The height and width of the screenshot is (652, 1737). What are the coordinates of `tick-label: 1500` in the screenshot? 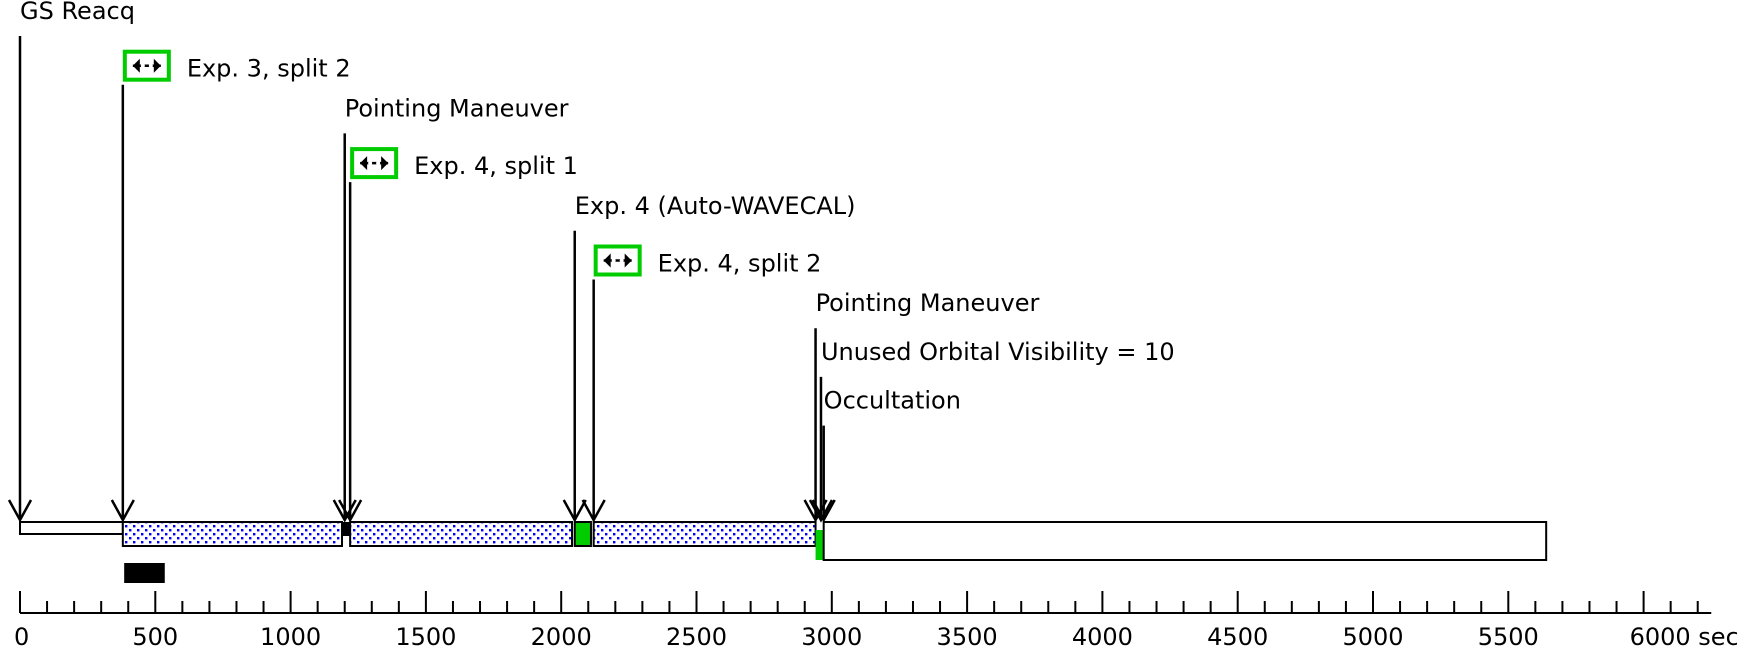 It's located at (425, 637).